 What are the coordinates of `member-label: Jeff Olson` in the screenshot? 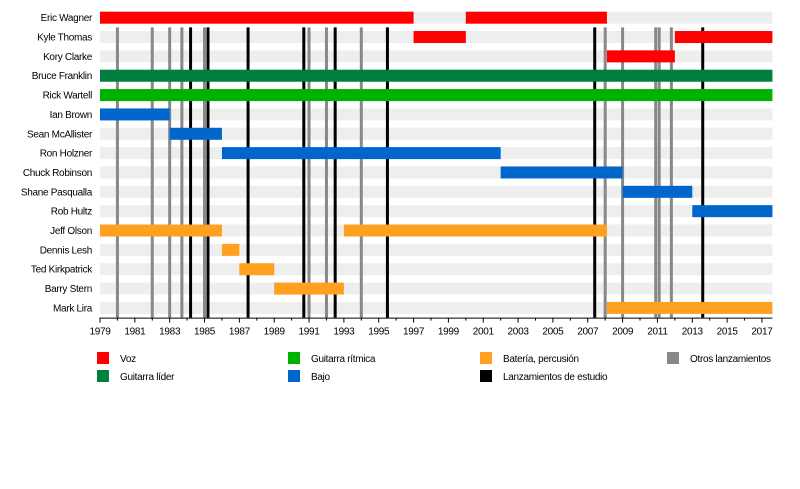 It's located at (71, 231).